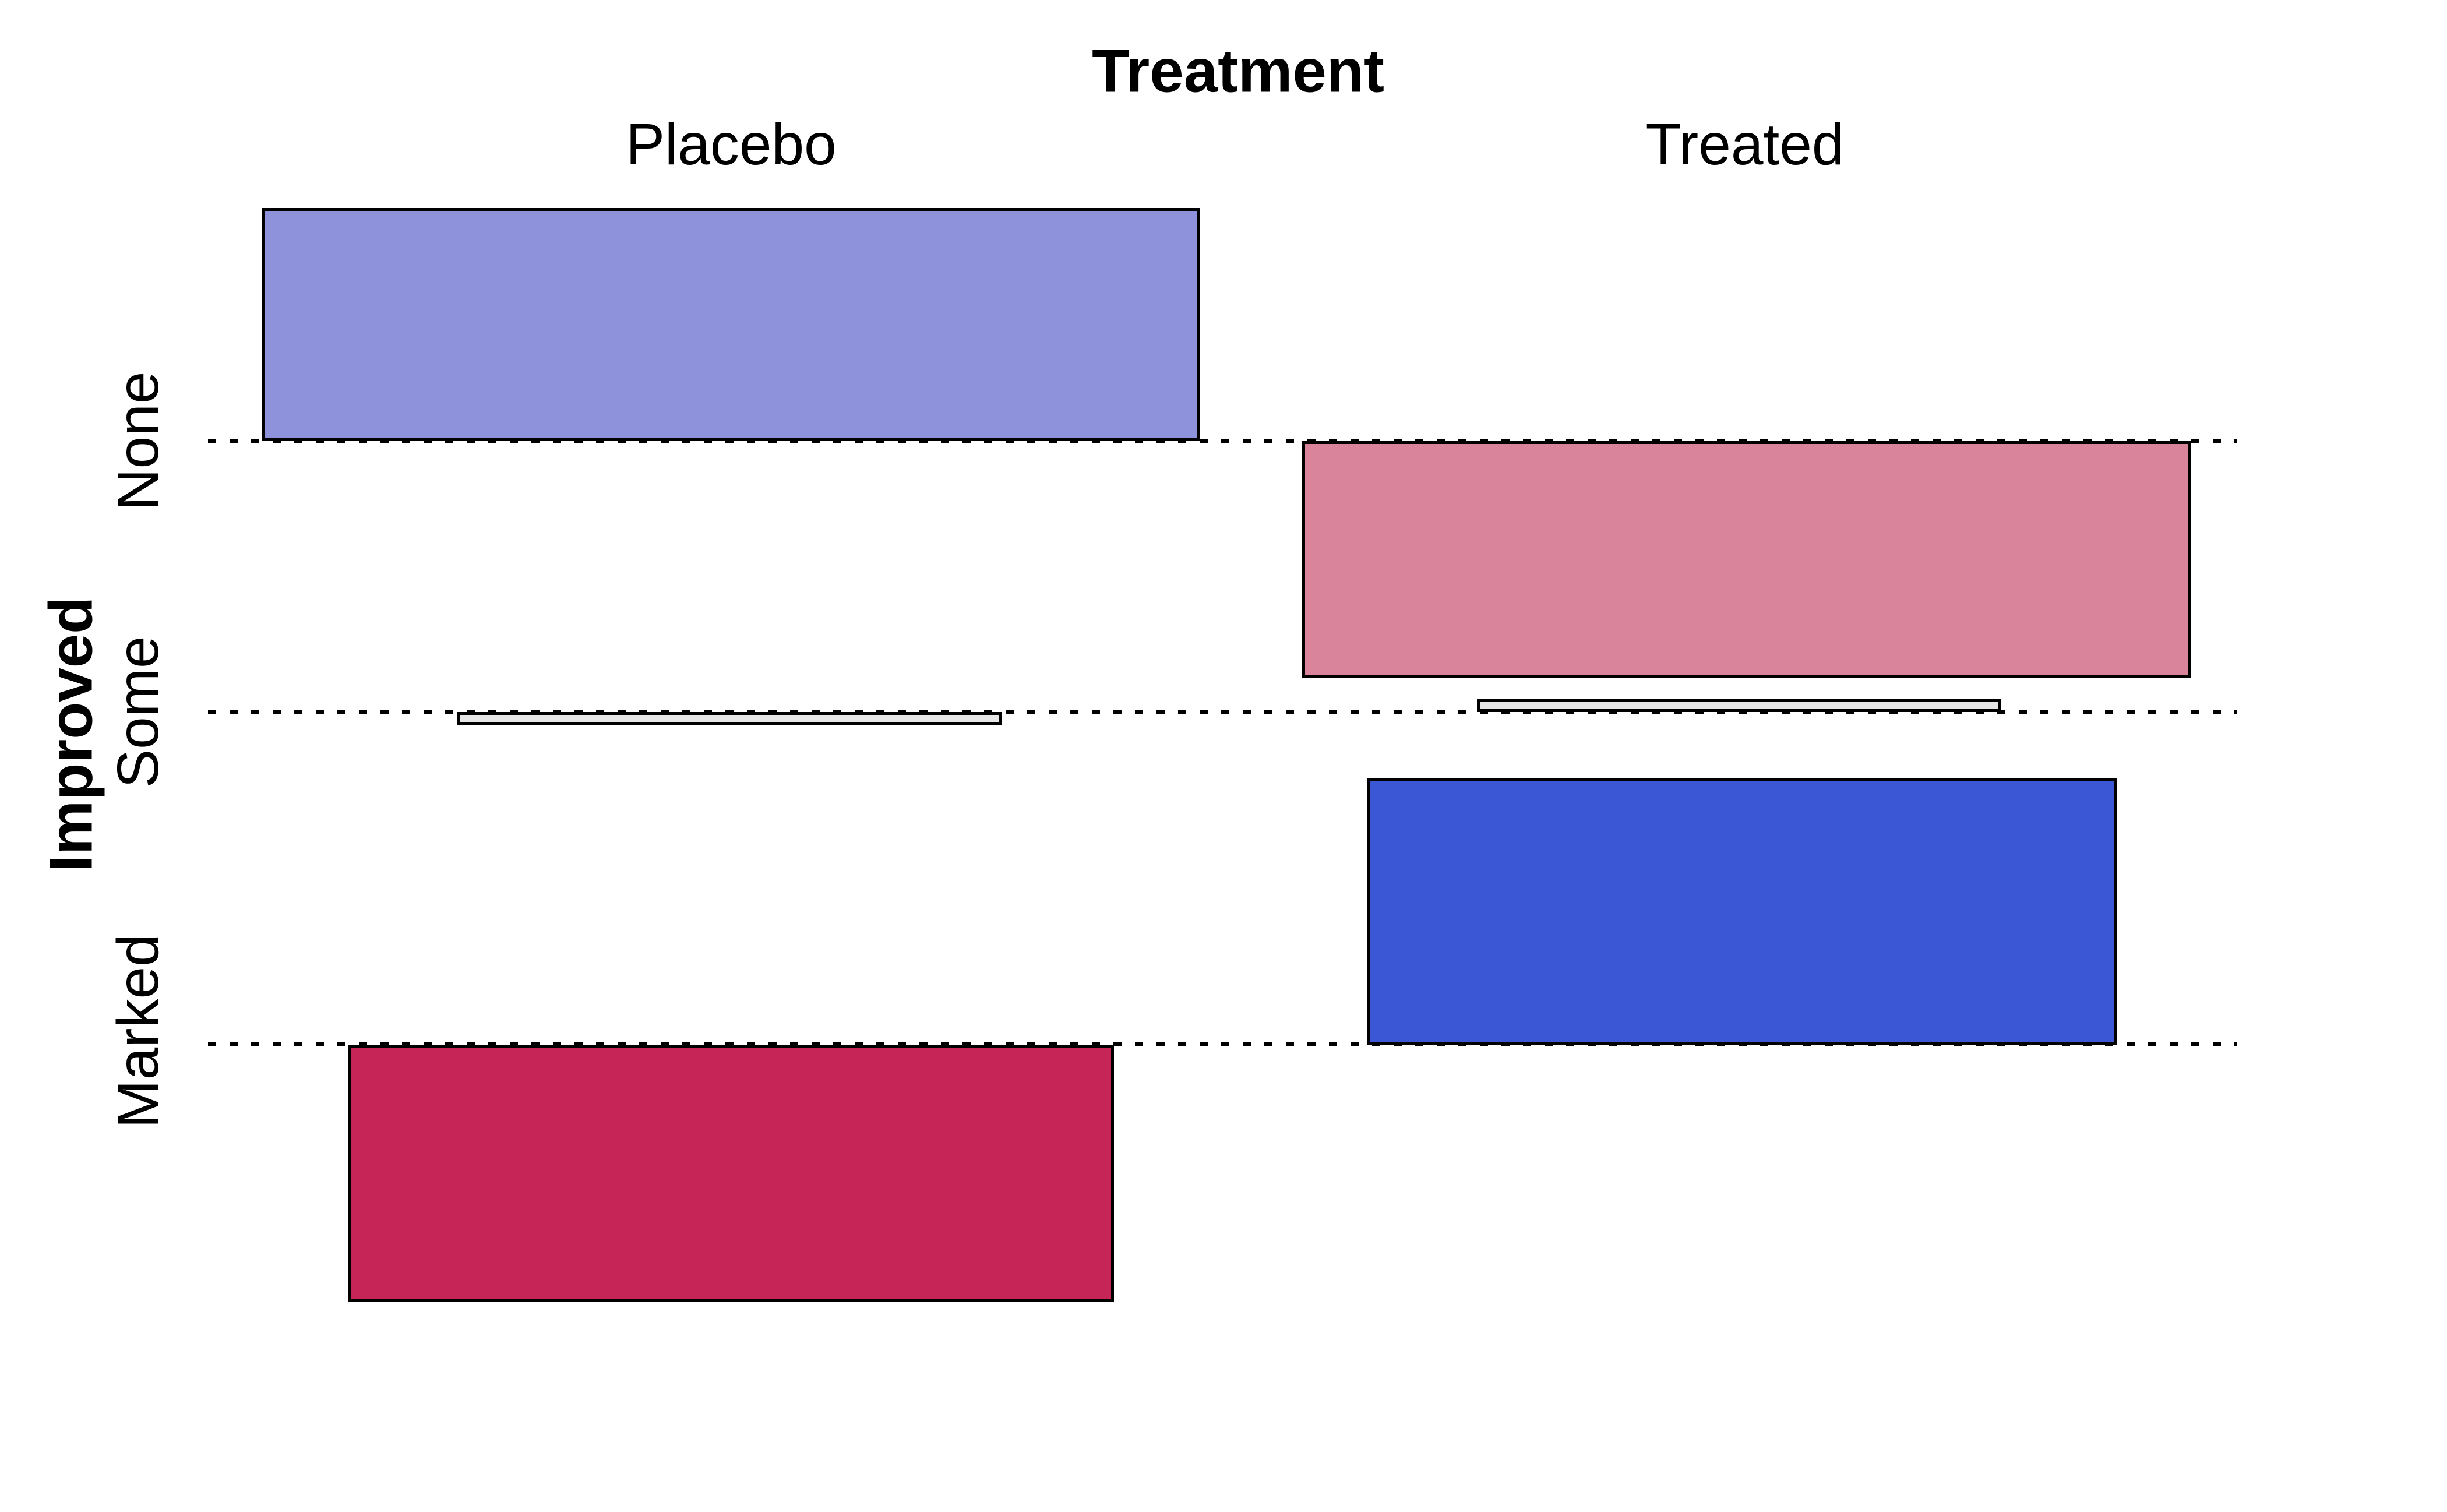 The image size is (2447, 1512). What do you see at coordinates (1222, 712) in the screenshot?
I see `baseline-some` at bounding box center [1222, 712].